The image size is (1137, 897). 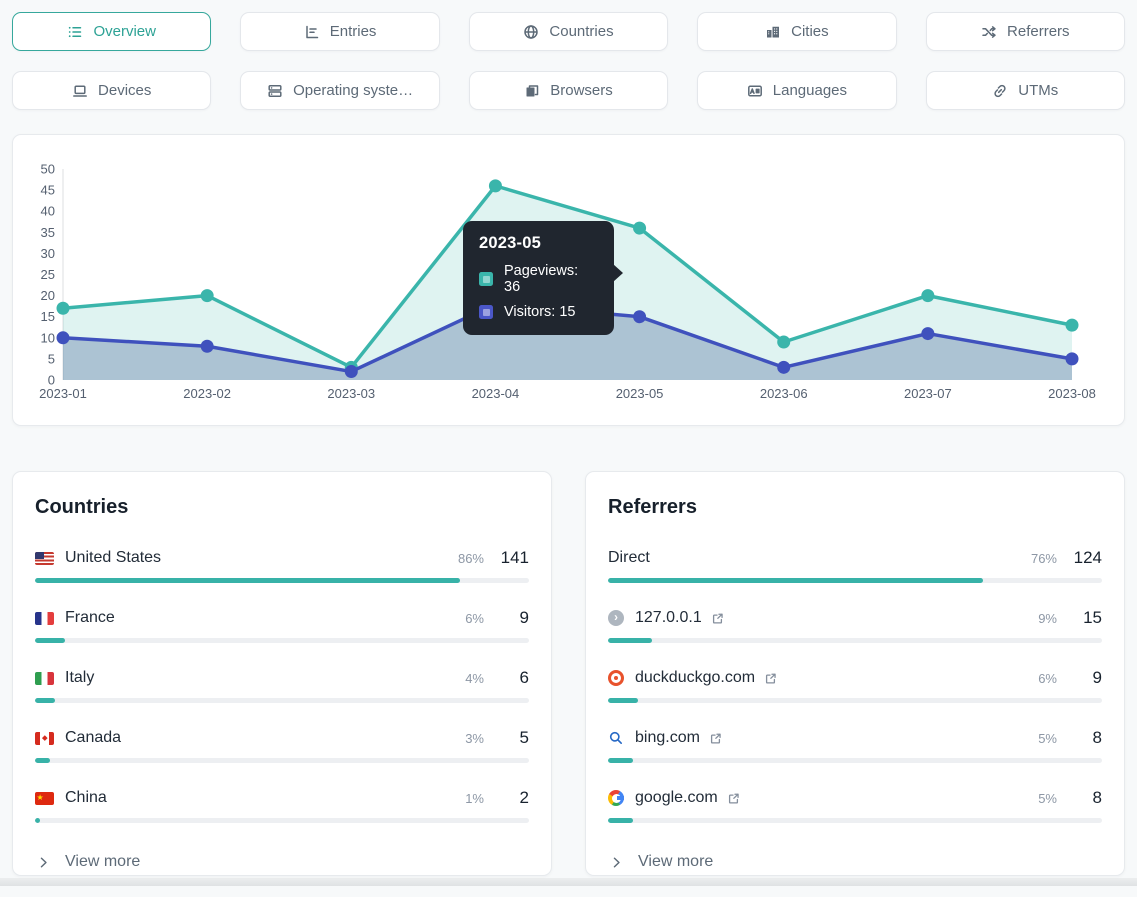 What do you see at coordinates (351, 393) in the screenshot?
I see `svg-text: 2023-03` at bounding box center [351, 393].